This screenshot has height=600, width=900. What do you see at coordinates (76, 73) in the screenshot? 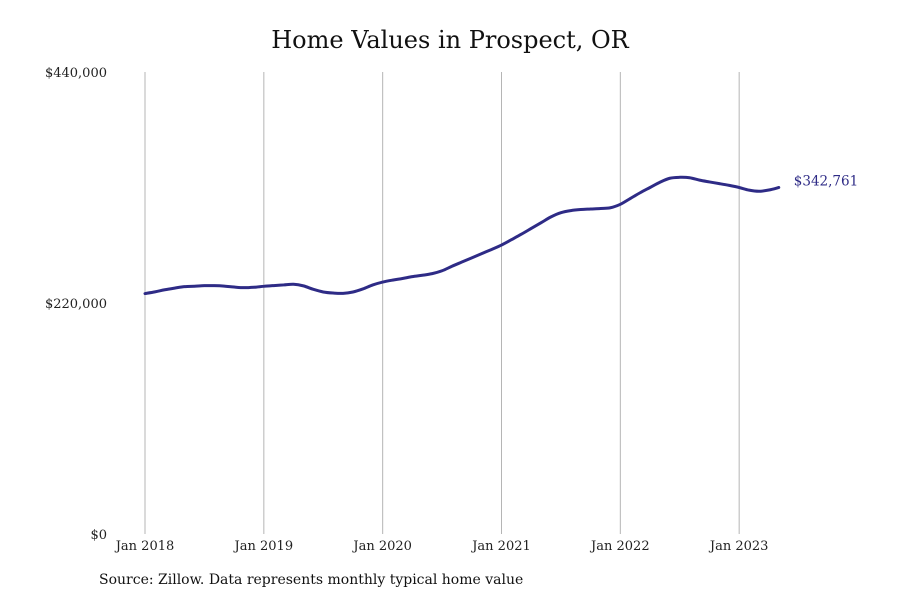
I see `y-tick-label: $440,000` at bounding box center [76, 73].